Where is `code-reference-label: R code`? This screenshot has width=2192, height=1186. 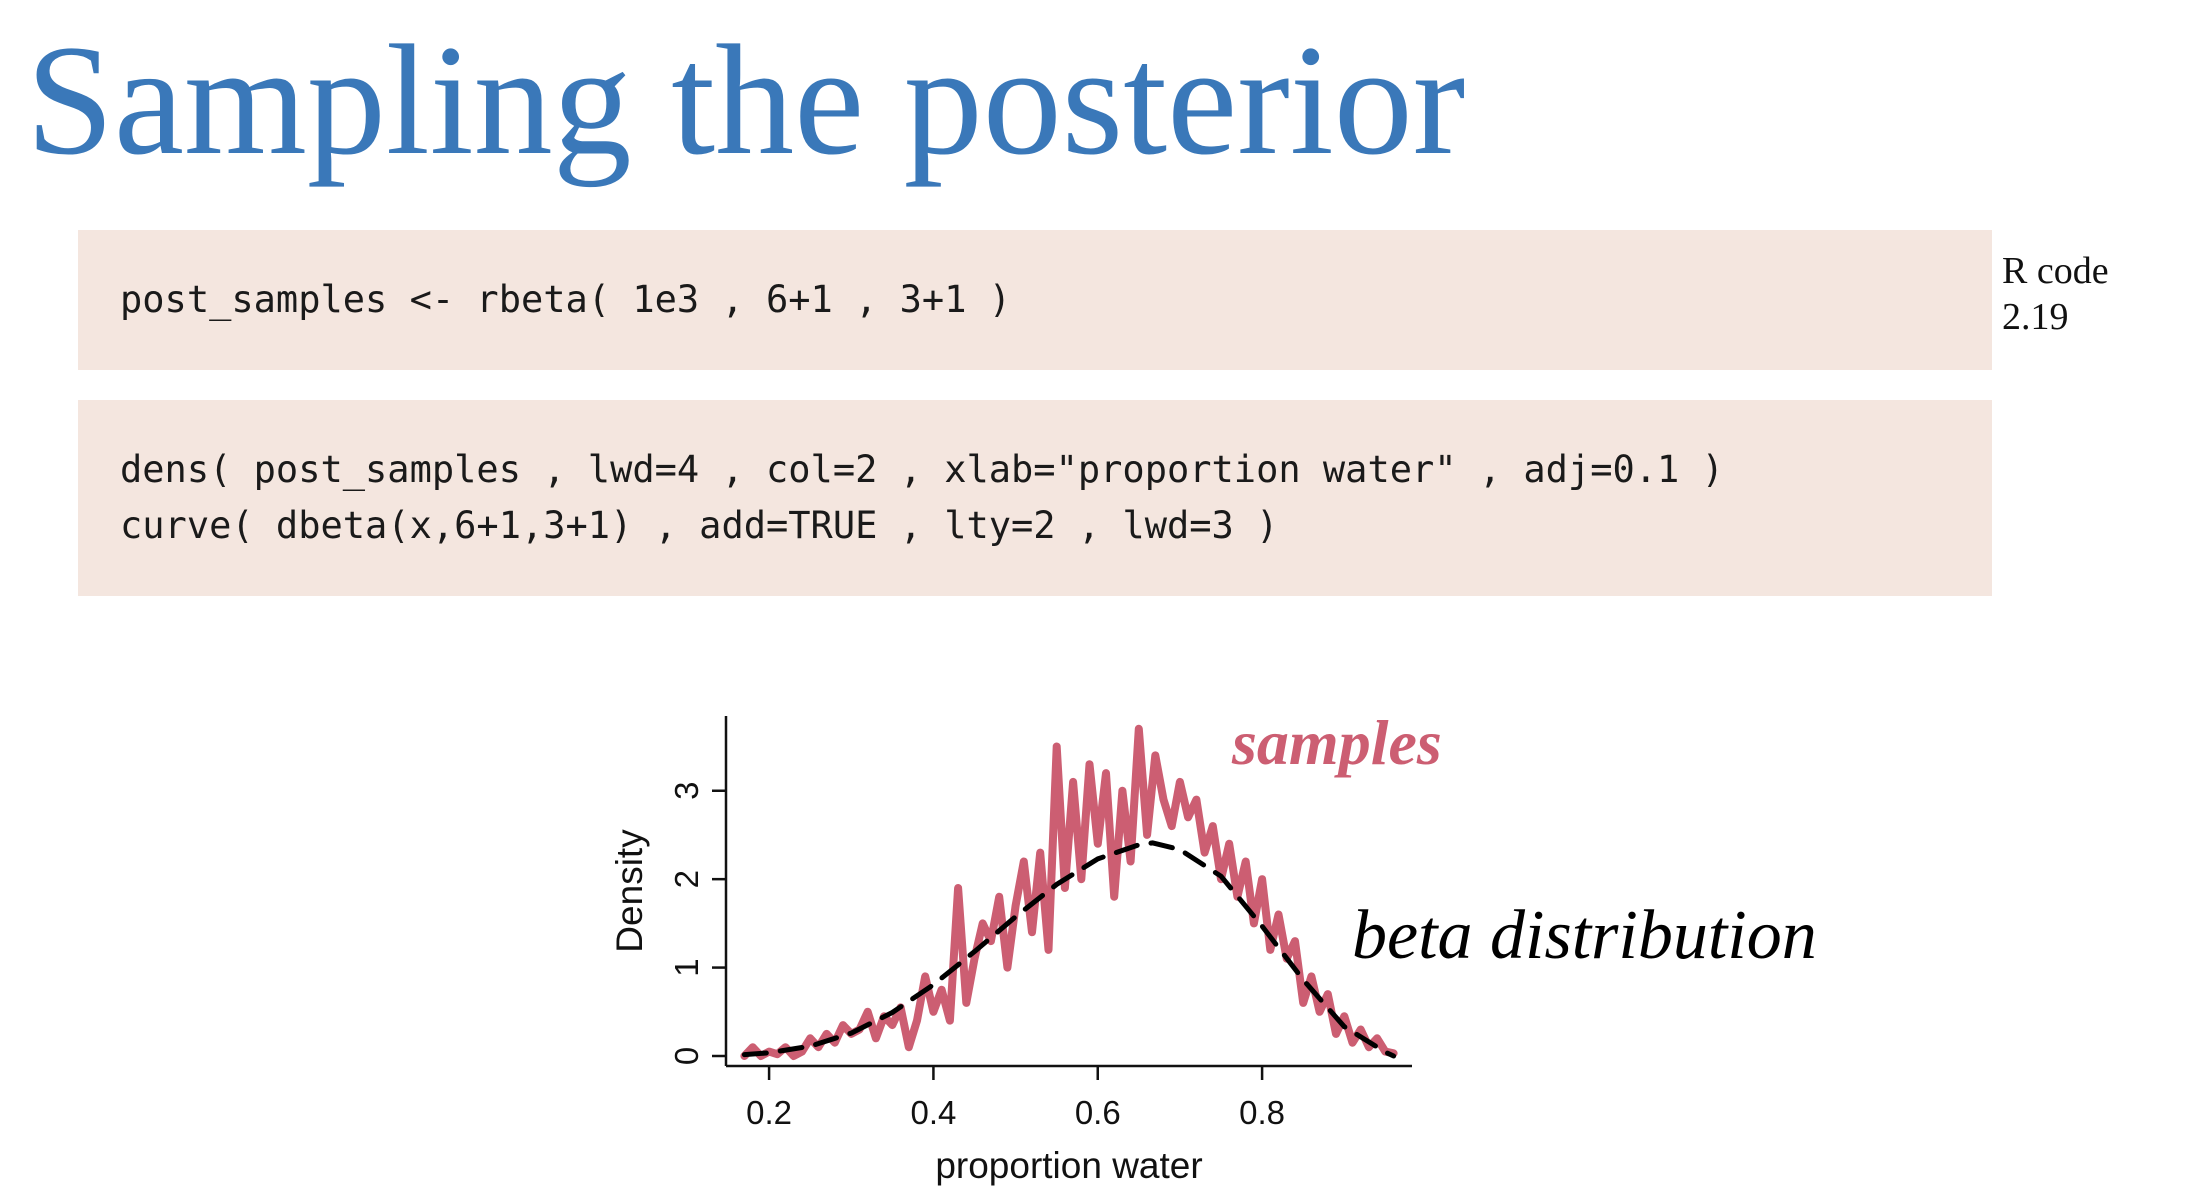
code-reference-label: R code is located at coordinates (2055, 271).